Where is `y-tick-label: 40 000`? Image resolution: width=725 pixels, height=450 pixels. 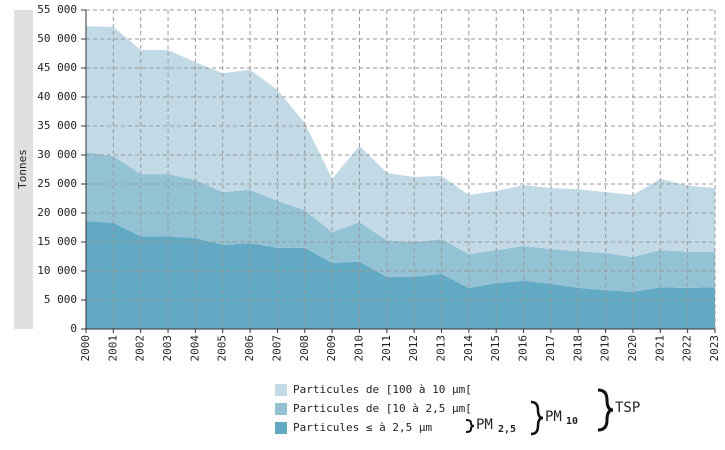
y-tick-label: 40 000 is located at coordinates (57, 96).